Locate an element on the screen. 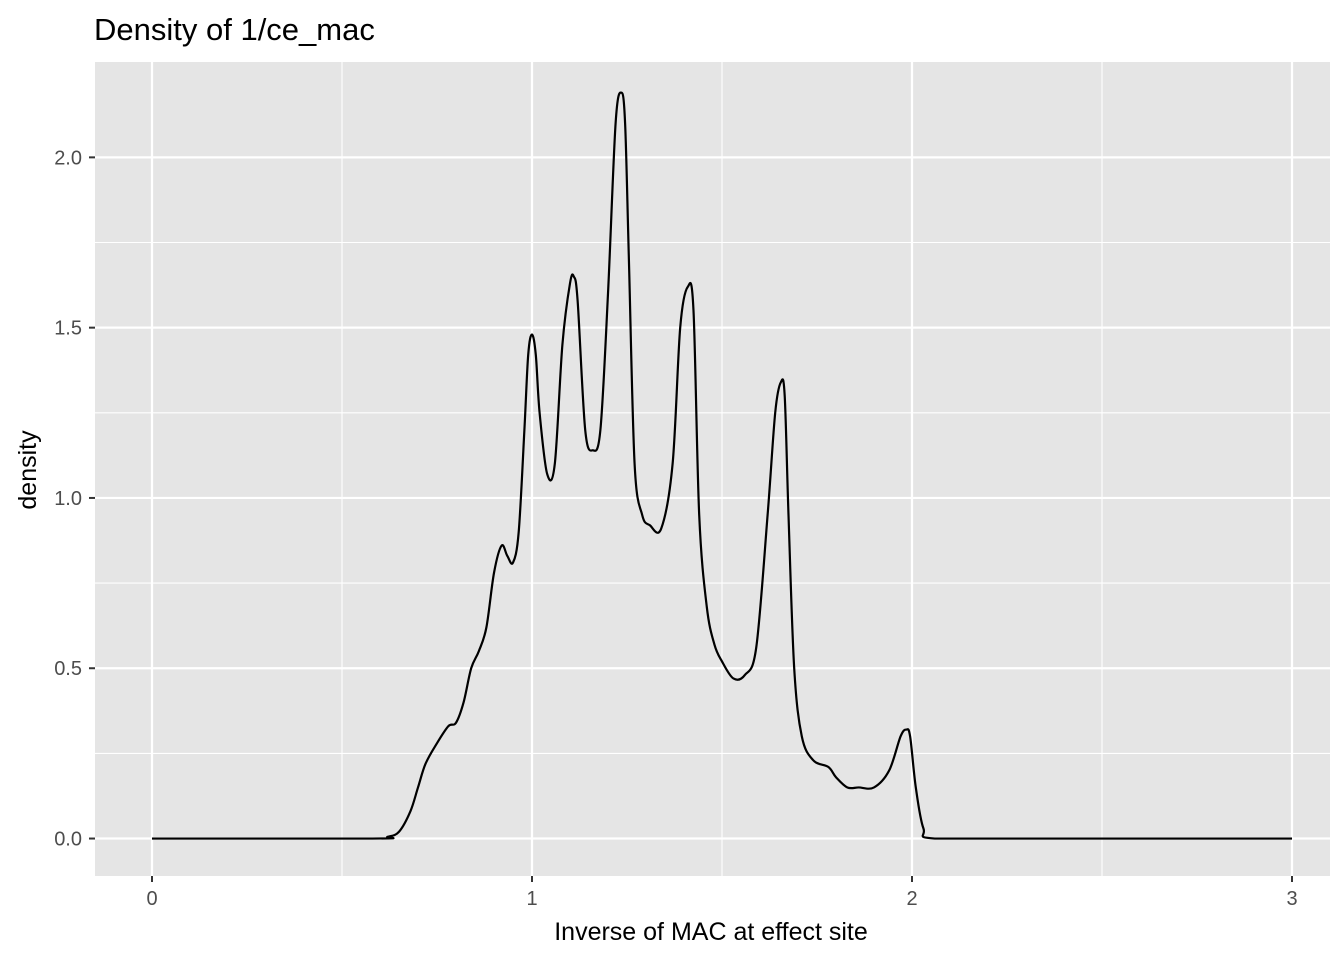  y-axis-title: density is located at coordinates (28, 470).